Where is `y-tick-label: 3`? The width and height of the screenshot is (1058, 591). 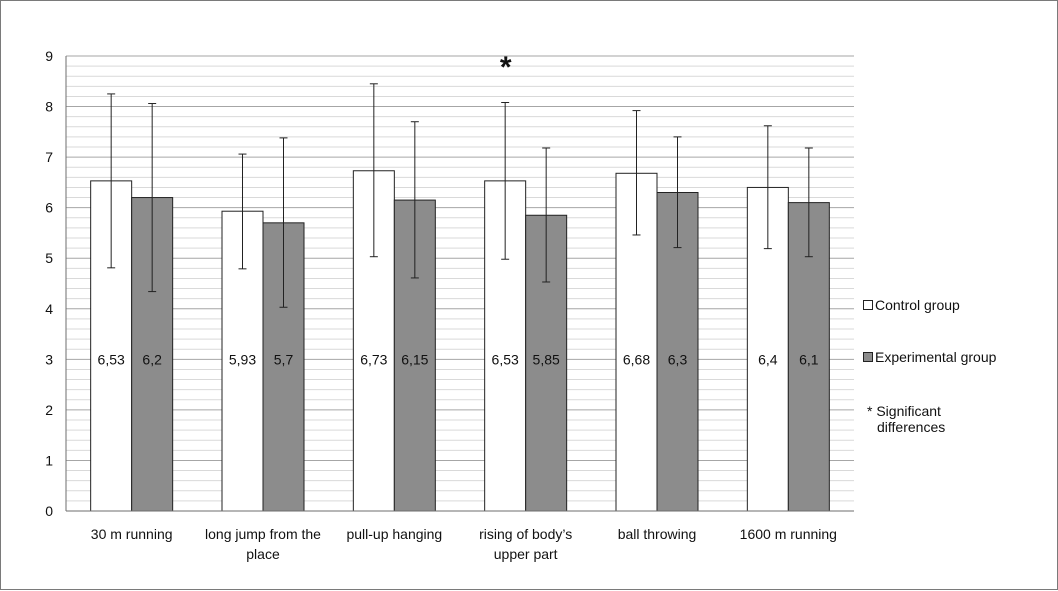
y-tick-label: 3 is located at coordinates (49, 359).